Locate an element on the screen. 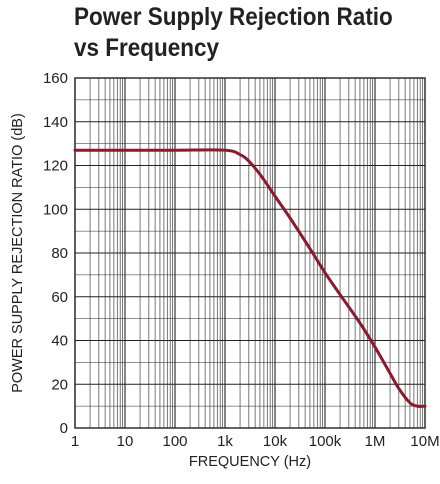 This screenshot has width=440, height=484. x-axis-label: FREQUENCY (Hz) is located at coordinates (250, 462).